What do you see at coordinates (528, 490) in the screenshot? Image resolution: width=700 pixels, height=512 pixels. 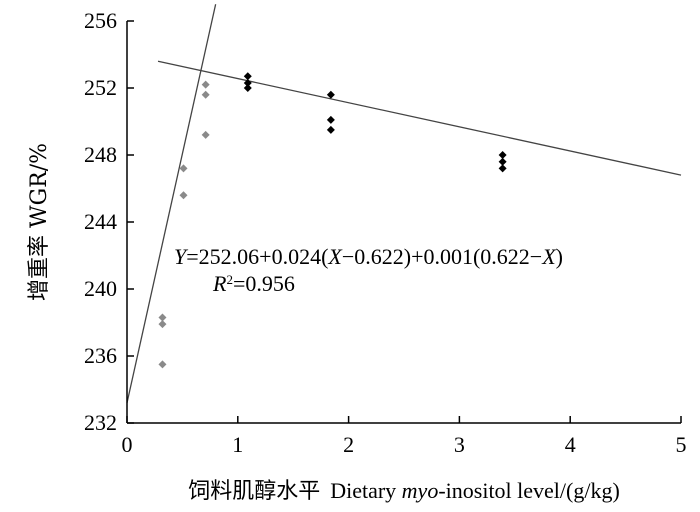 I see `x-axis-title-english-suffix: -inositol level/(g/kg)` at bounding box center [528, 490].